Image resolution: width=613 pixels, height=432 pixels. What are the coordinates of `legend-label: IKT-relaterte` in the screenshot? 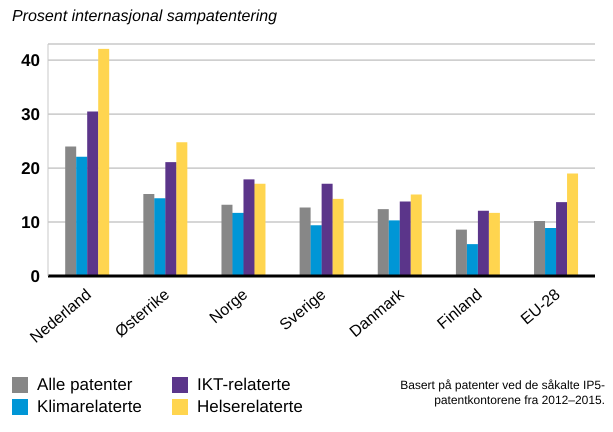 It's located at (244, 385).